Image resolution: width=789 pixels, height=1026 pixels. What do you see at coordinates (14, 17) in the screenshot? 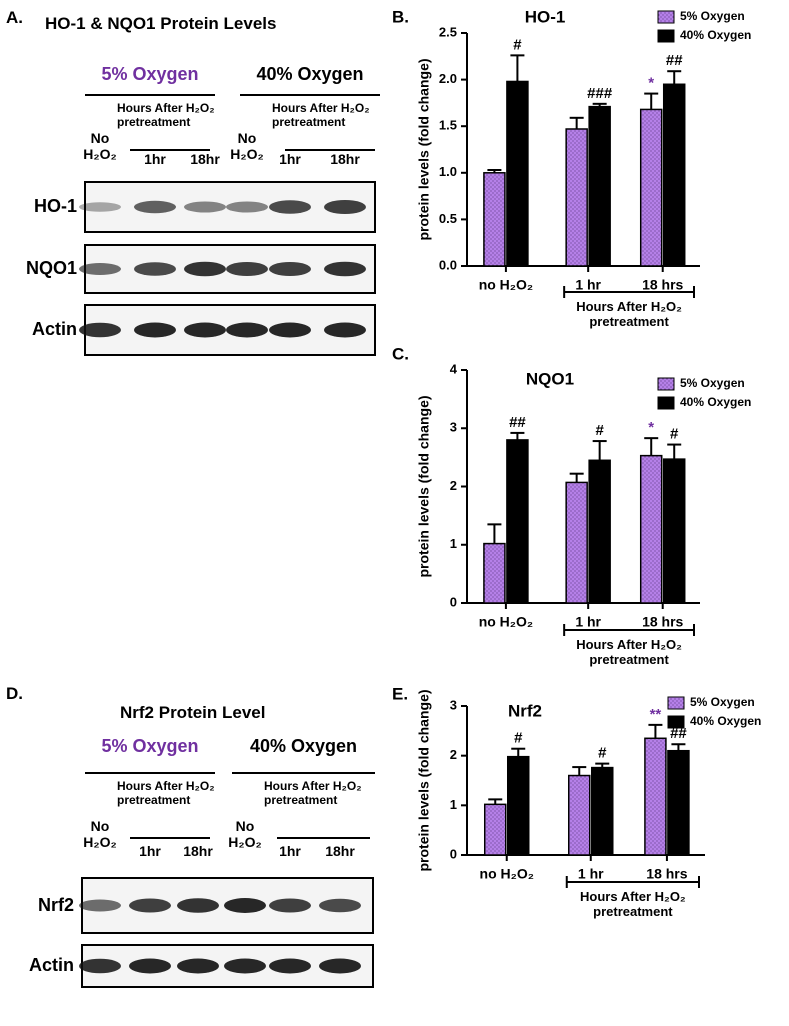
I see `panel-letter: A.` at bounding box center [14, 17].